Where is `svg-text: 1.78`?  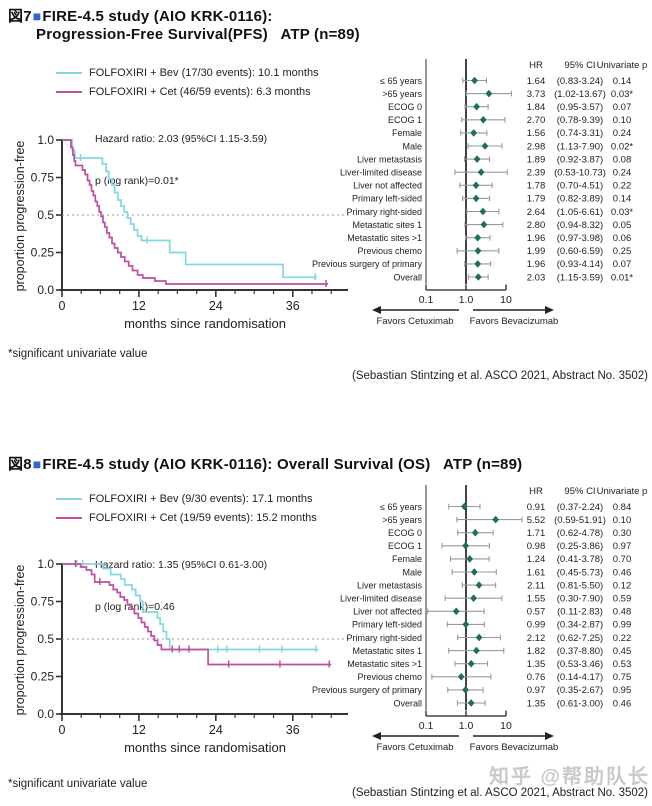 svg-text: 1.78 is located at coordinates (536, 186).